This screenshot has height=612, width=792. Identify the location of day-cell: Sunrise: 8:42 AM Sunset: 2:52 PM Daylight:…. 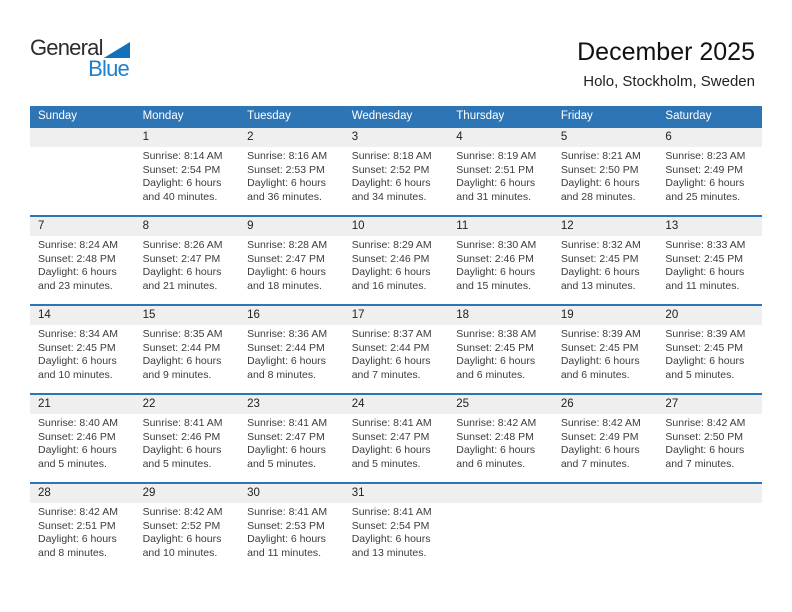
(187, 537).